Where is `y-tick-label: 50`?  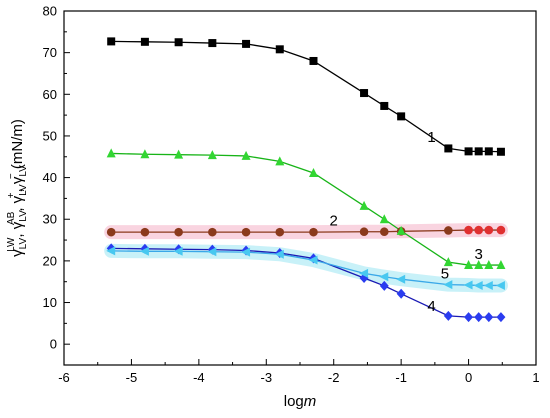
y-tick-label: 50 is located at coordinates (50, 135).